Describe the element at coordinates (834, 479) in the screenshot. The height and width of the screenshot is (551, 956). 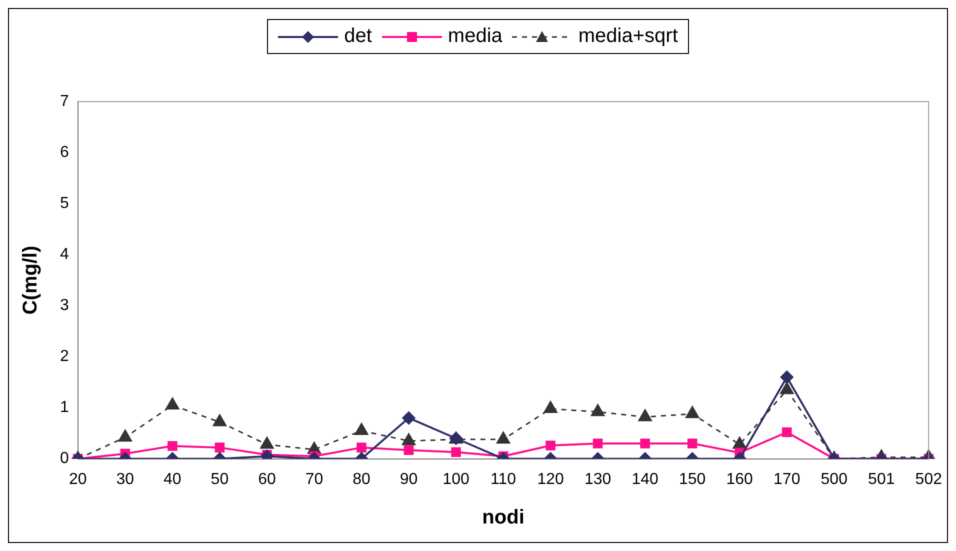
I see `x-tick-label: 500` at that location.